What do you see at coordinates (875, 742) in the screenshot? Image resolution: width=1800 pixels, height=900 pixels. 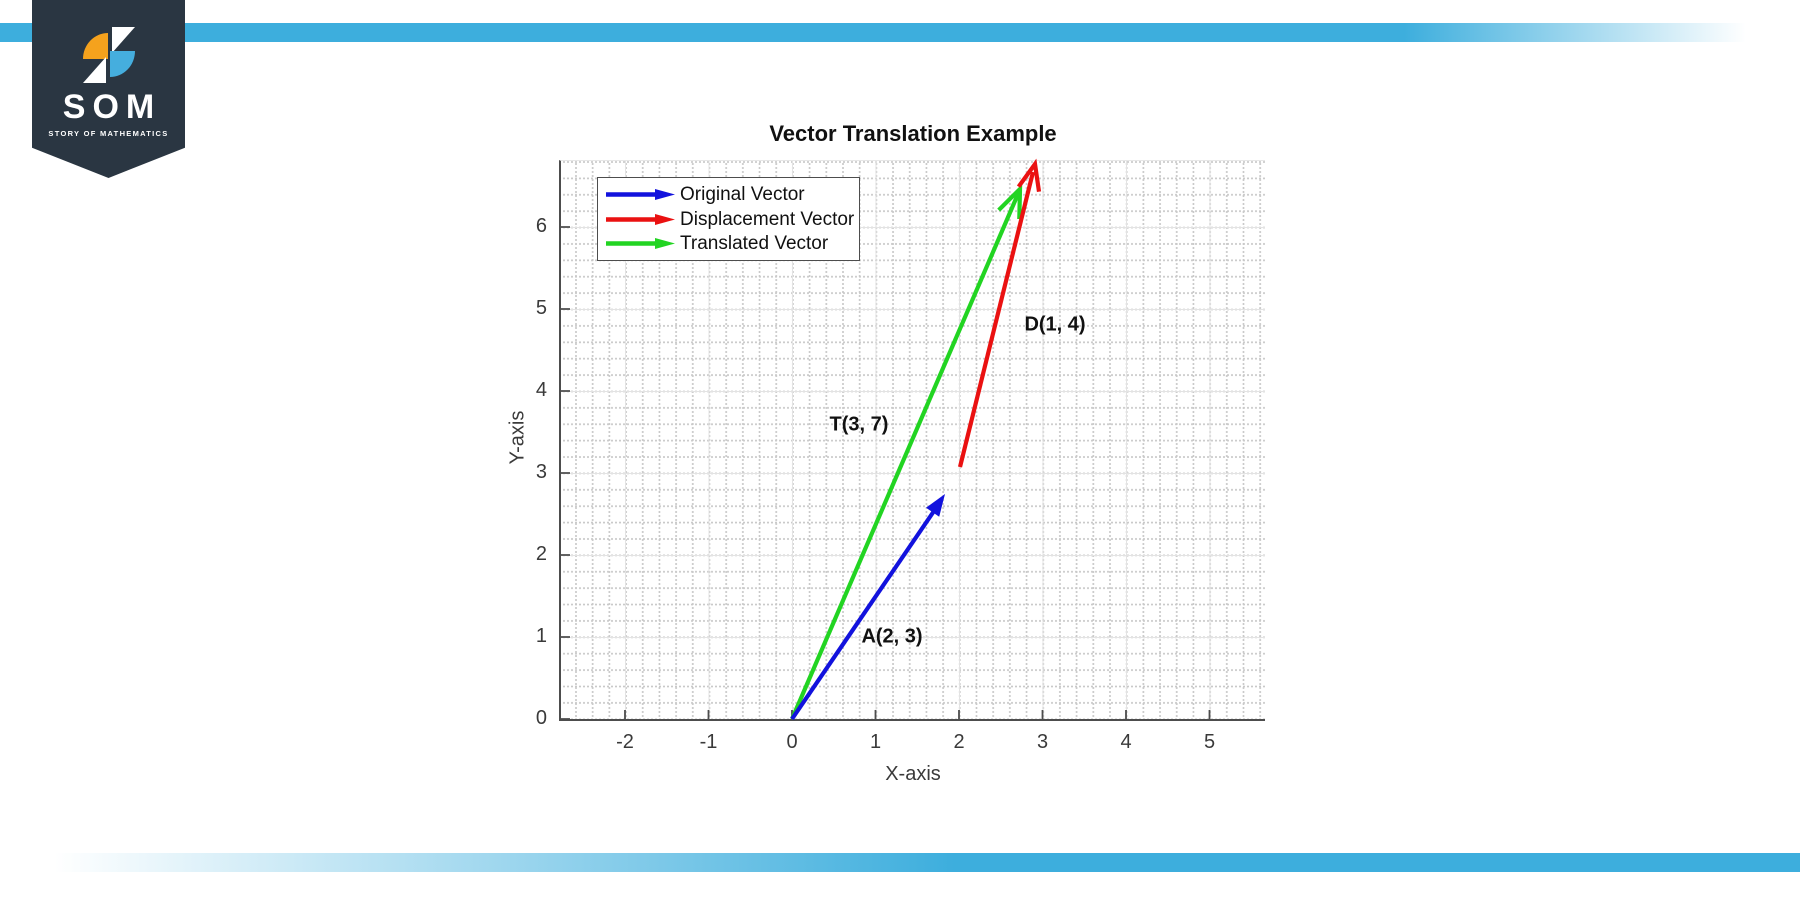 I see `x-tick-label: 1` at bounding box center [875, 742].